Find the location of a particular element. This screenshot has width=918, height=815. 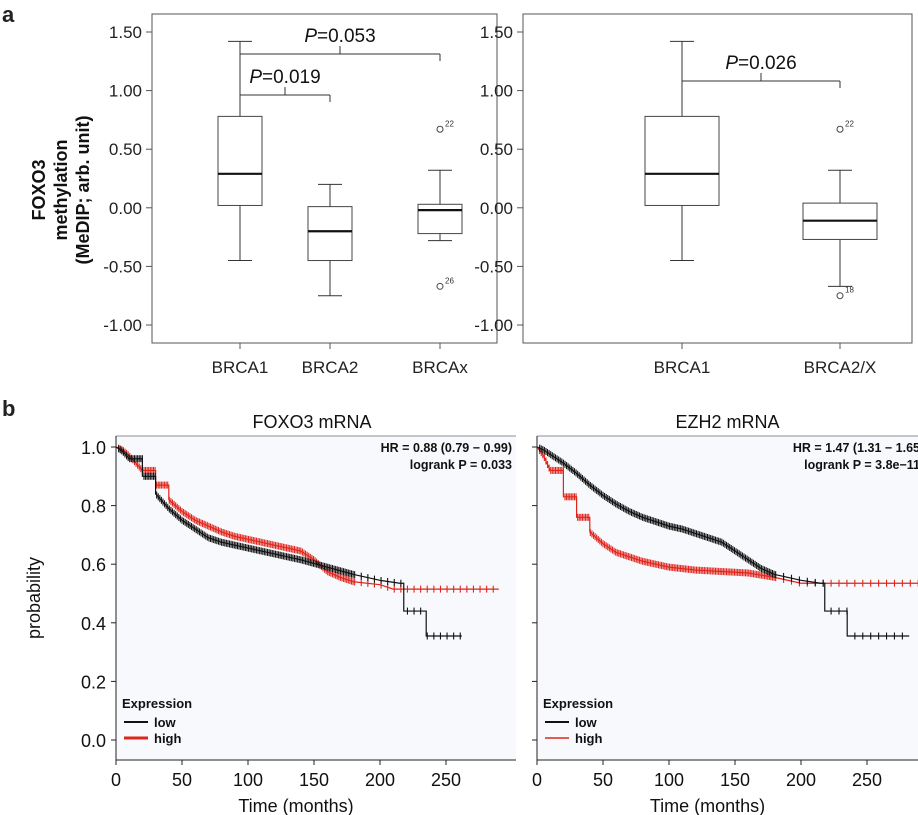

box-BRCA1 is located at coordinates (682, 151).